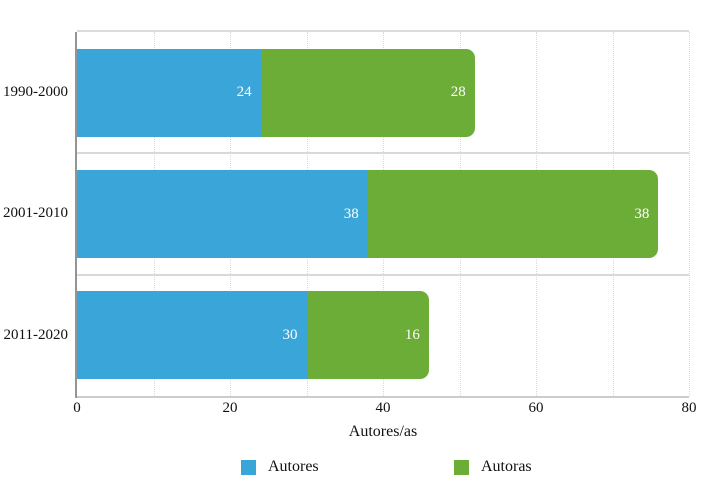 The width and height of the screenshot is (708, 491). I want to click on x-axis-ticks: 0 20 40 60 80, so click(384, 409).